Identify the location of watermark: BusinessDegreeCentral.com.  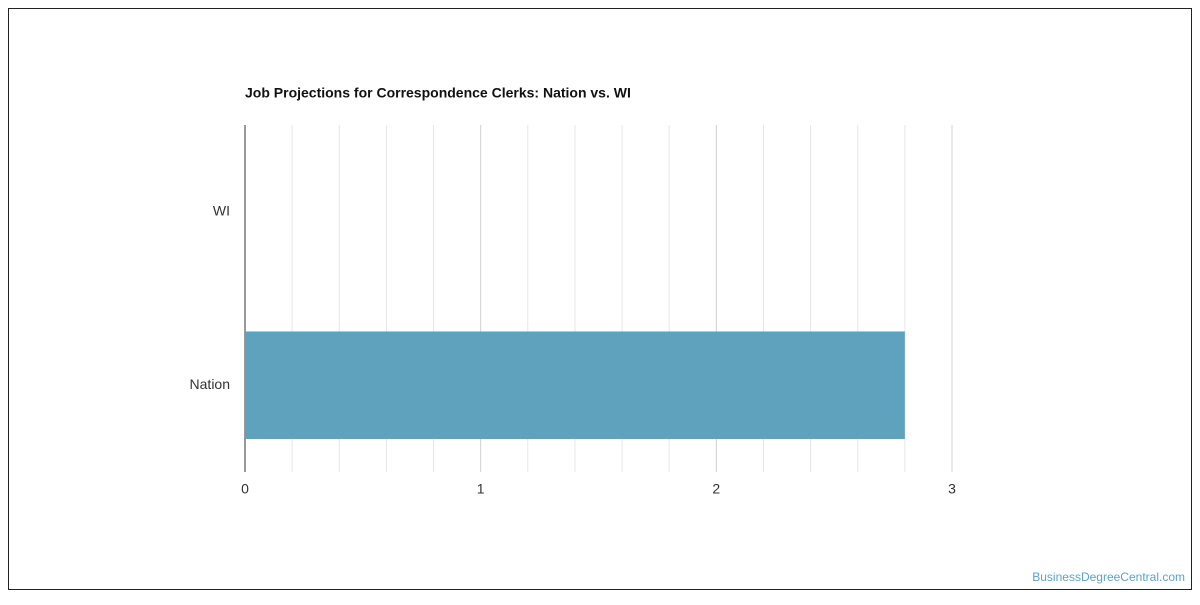
(1108, 577).